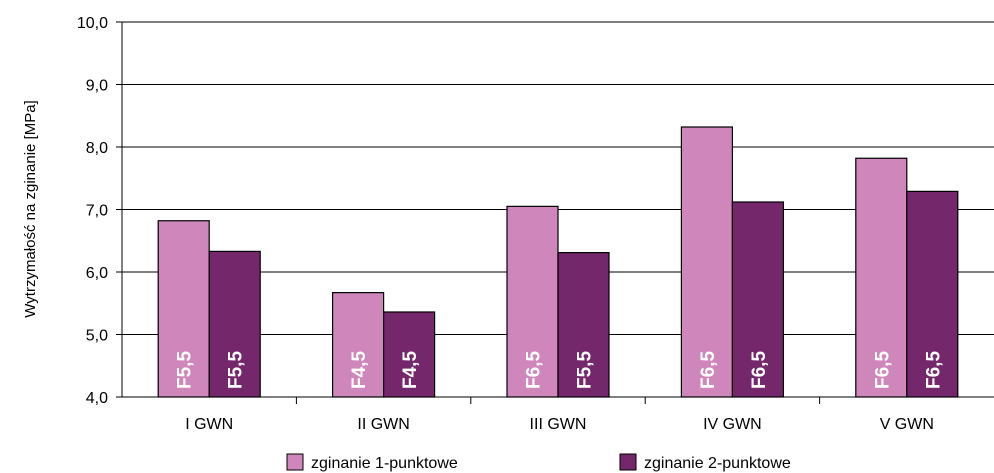  Describe the element at coordinates (538, 462) in the screenshot. I see `legend: zginanie 1-punktowe zginanie 2-punktowe` at that location.